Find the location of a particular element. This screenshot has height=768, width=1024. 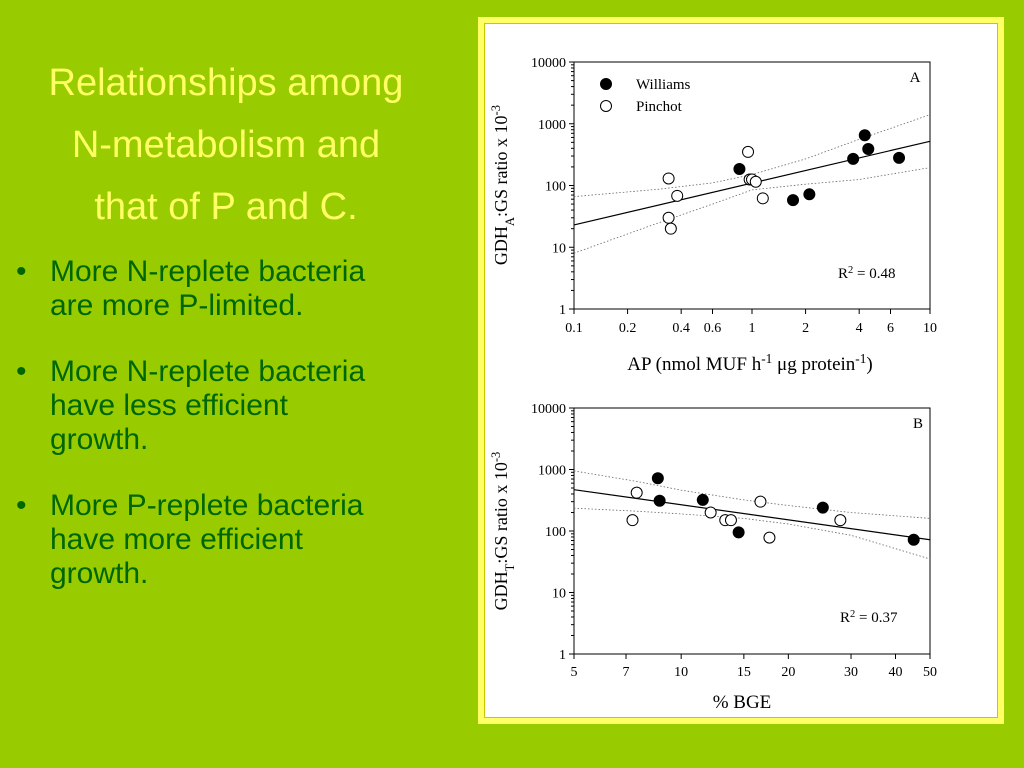

x-tick-label: 20 is located at coordinates (788, 672).